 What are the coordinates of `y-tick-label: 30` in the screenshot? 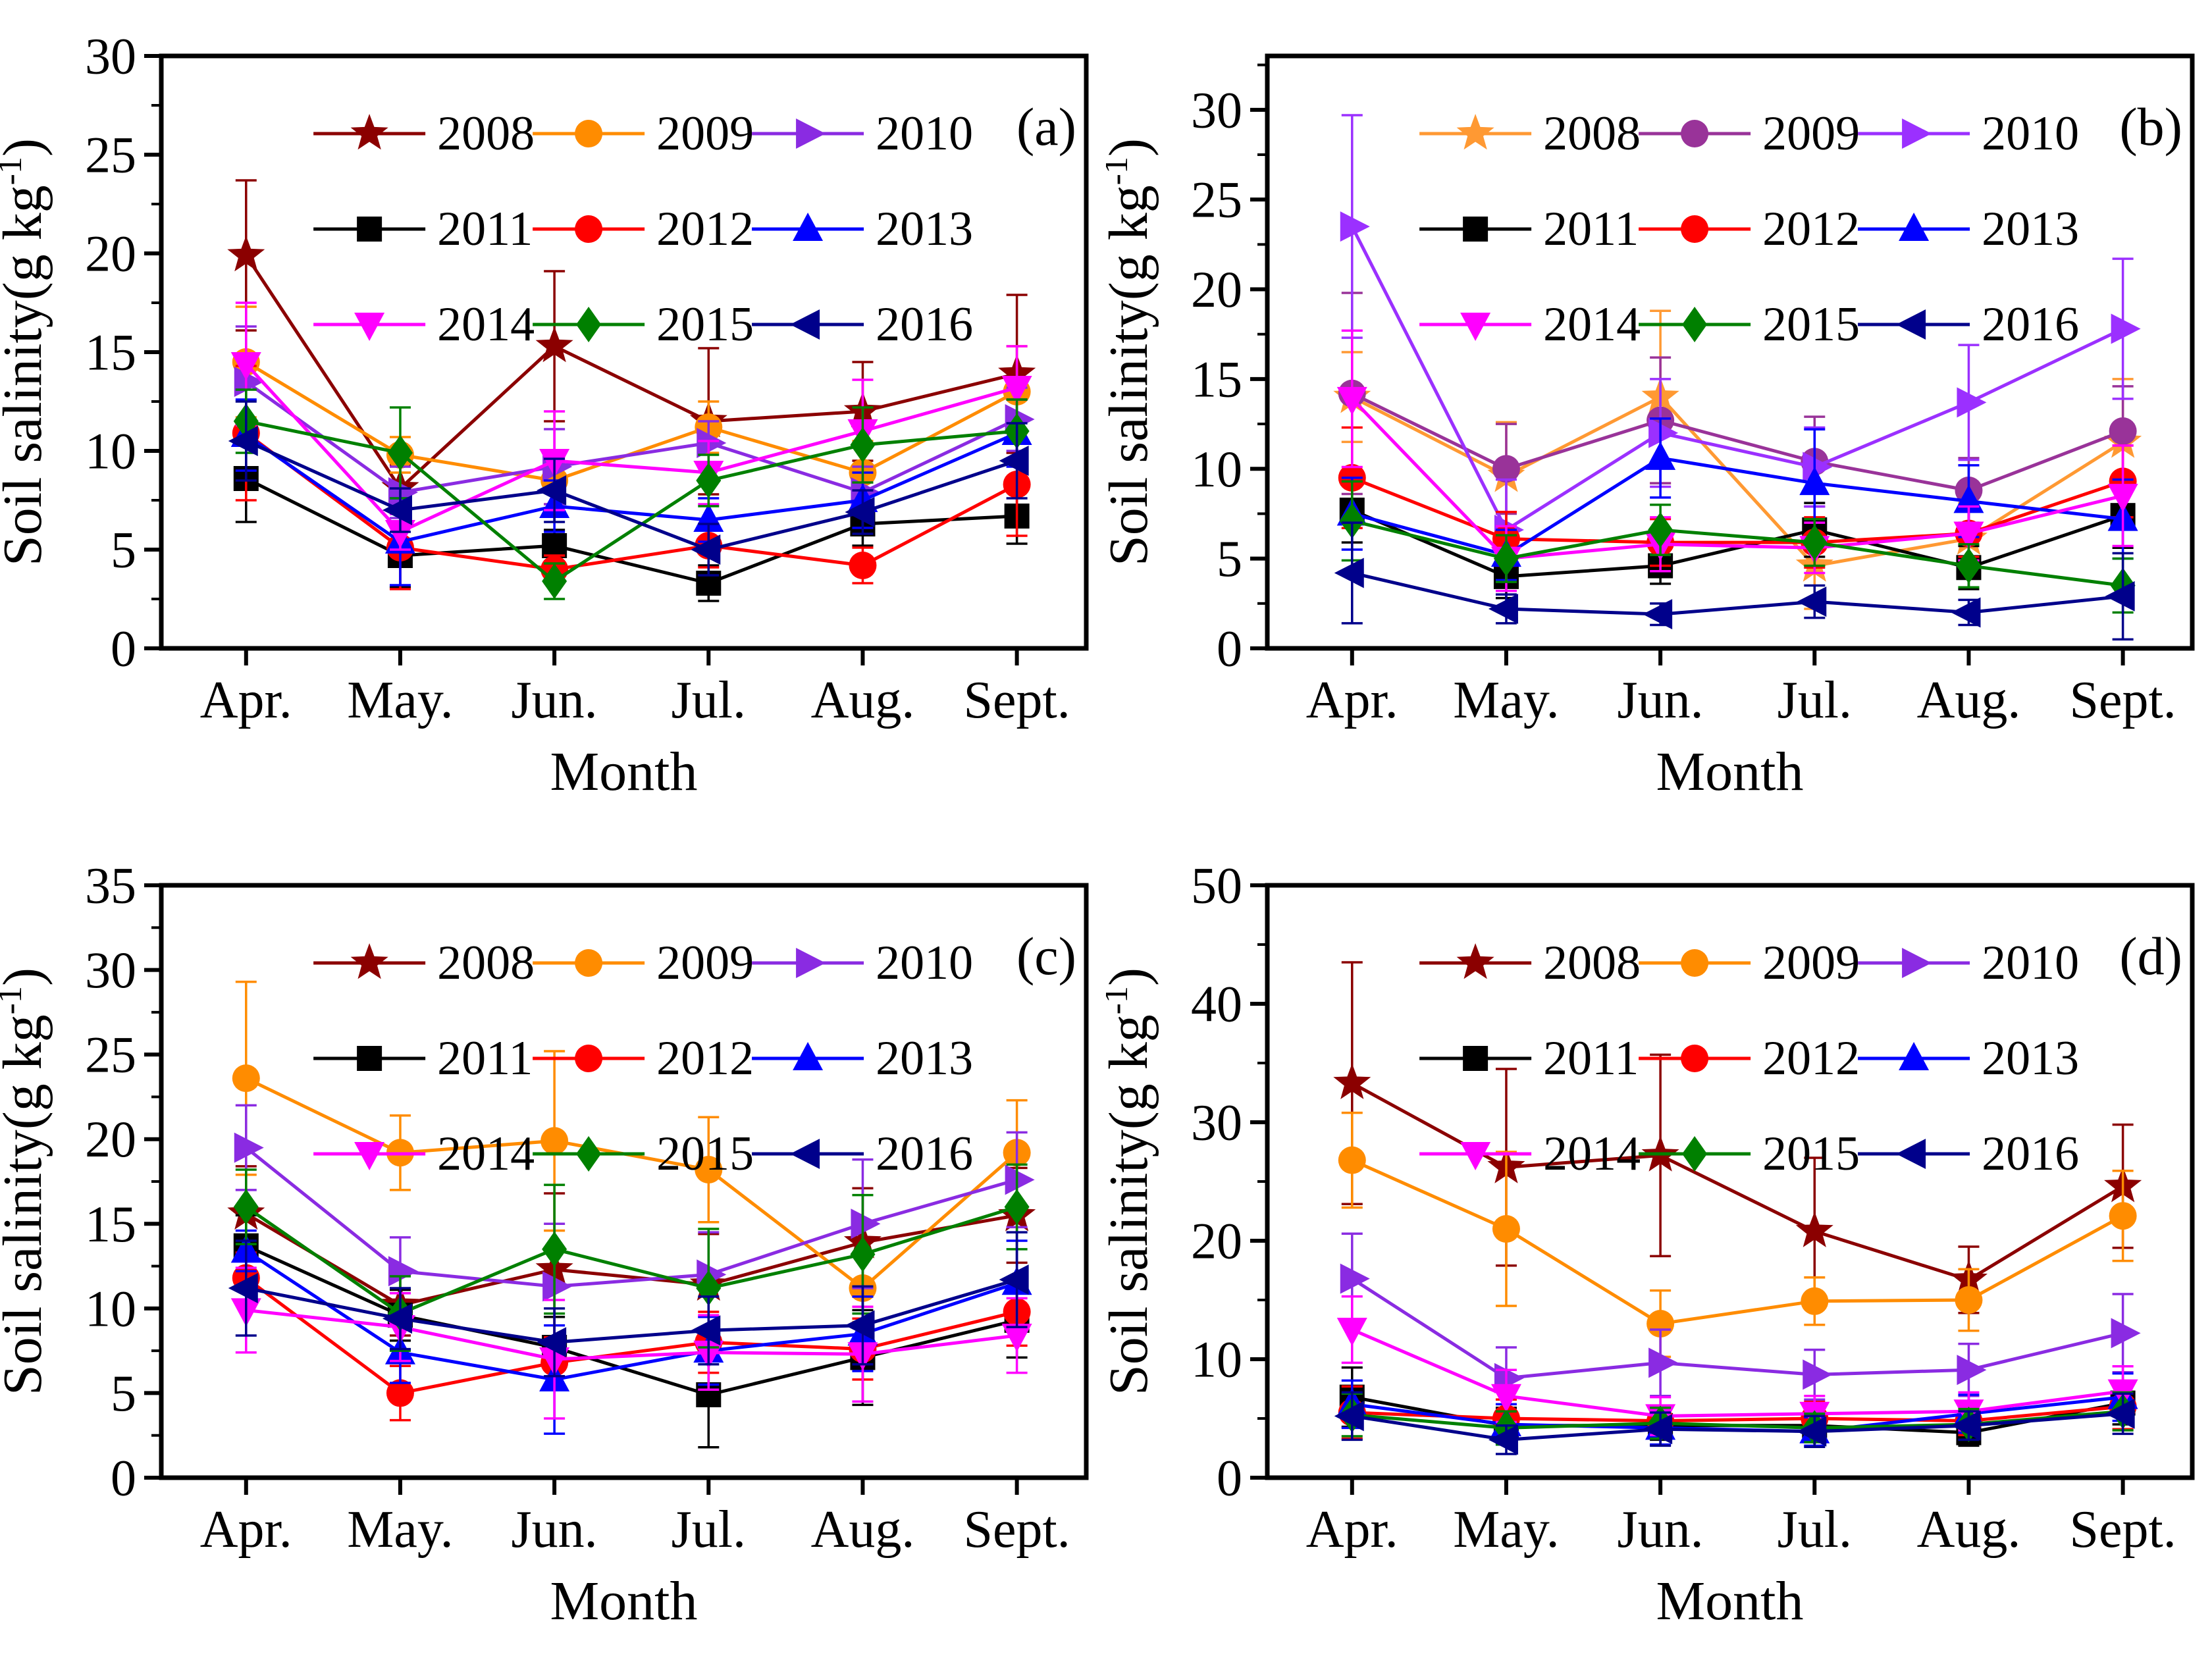 It's located at (111, 56).